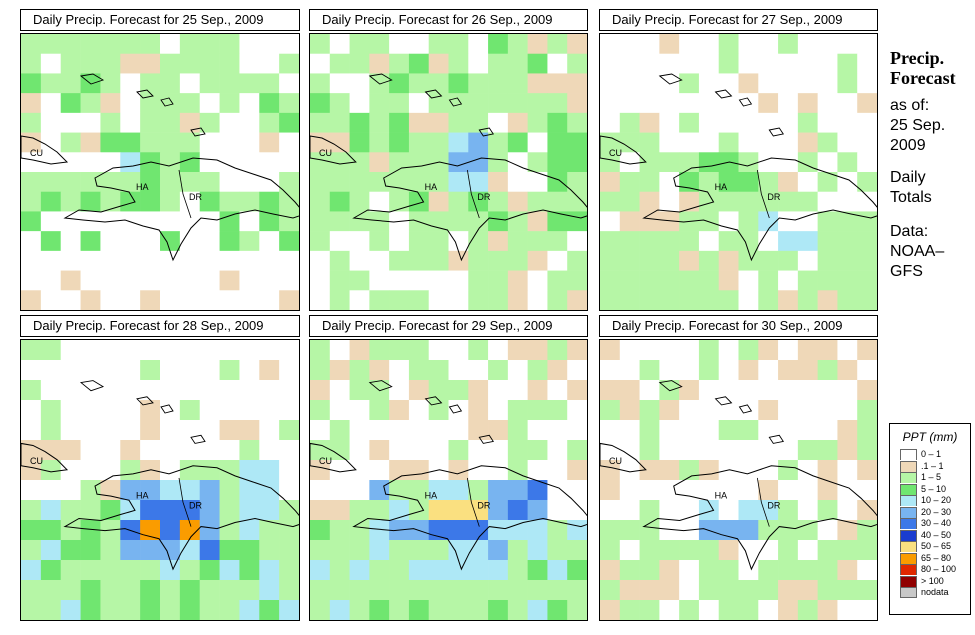  Describe the element at coordinates (935, 524) in the screenshot. I see `legend-item: 30 – 40` at that location.